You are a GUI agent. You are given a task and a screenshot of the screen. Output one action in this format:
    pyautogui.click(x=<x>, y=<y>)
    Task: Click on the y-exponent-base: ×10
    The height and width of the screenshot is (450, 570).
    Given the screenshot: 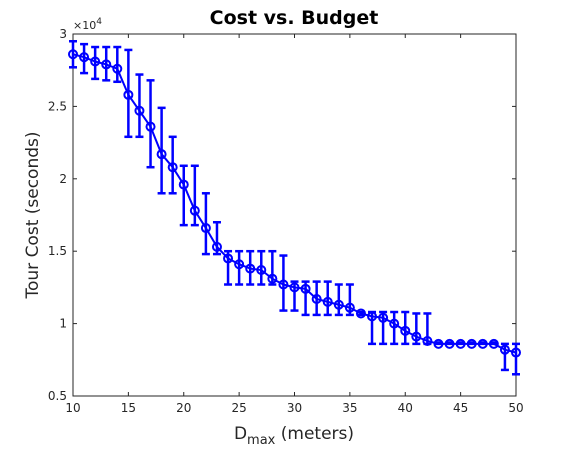 What is the action you would take?
    pyautogui.click(x=84, y=25)
    